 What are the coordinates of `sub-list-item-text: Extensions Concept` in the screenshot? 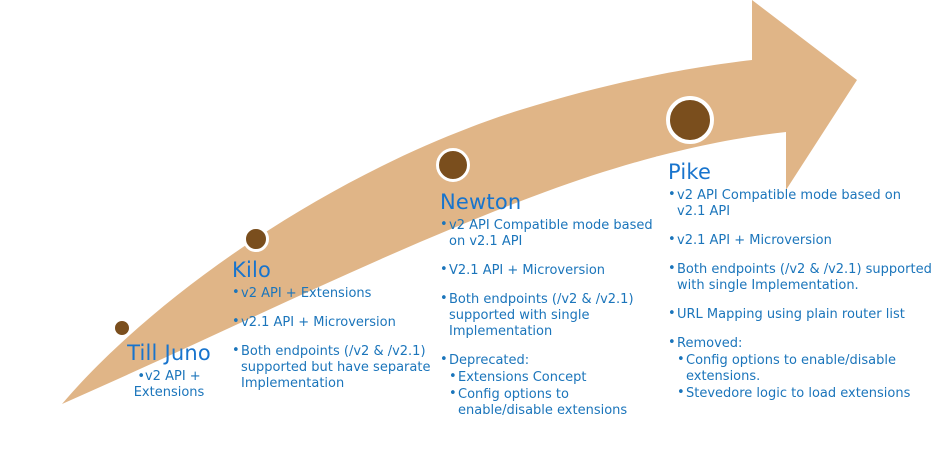 It's located at (522, 377).